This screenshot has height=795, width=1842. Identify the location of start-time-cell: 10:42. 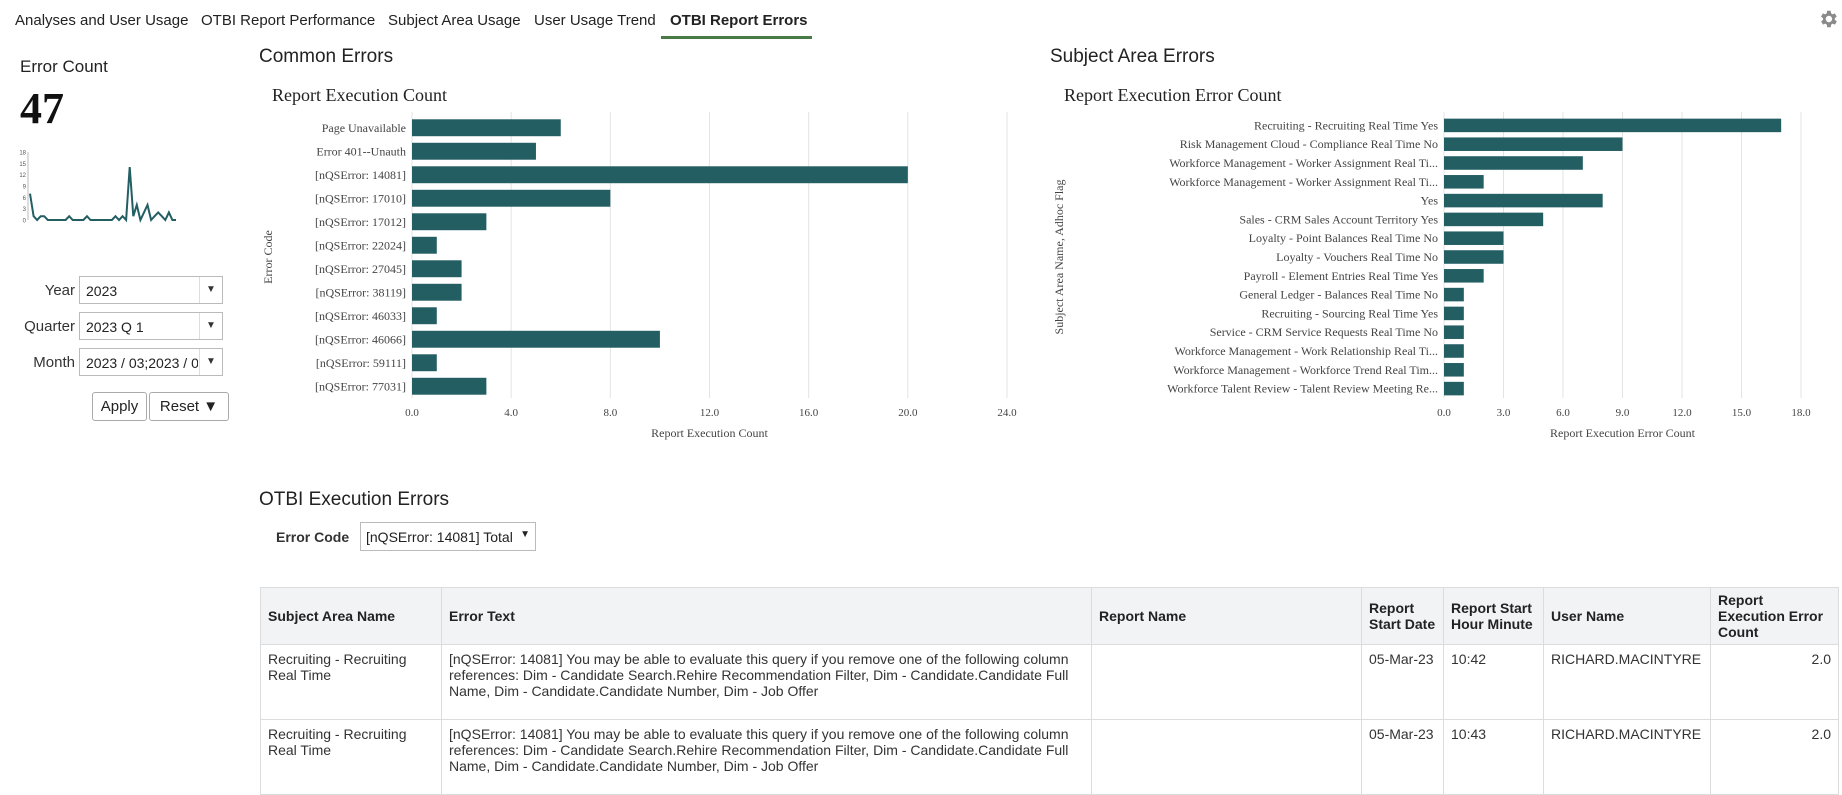
(1493, 682).